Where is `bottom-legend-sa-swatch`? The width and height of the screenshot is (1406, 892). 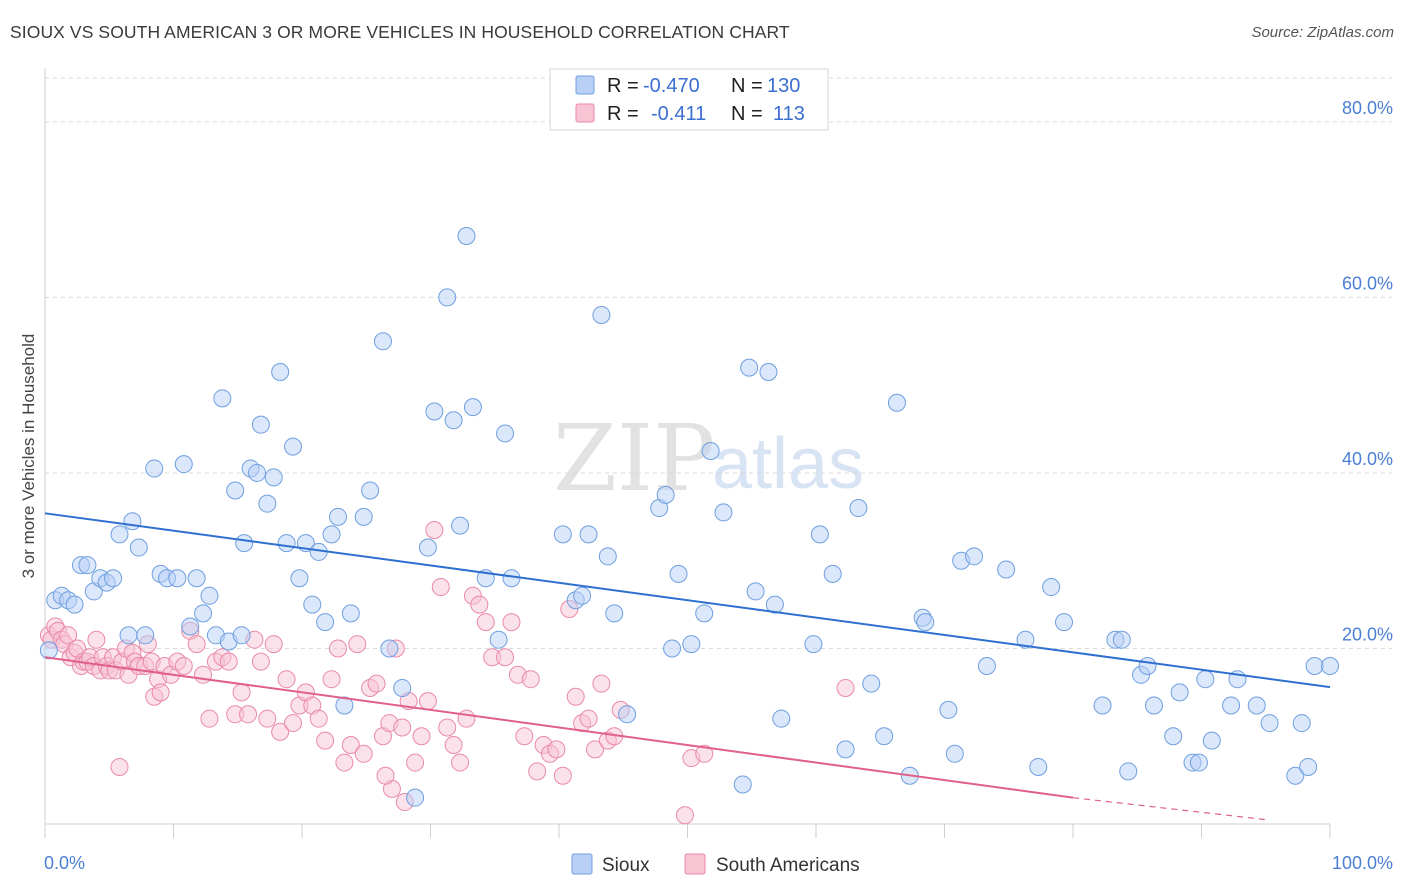 bottom-legend-sa-swatch is located at coordinates (695, 864).